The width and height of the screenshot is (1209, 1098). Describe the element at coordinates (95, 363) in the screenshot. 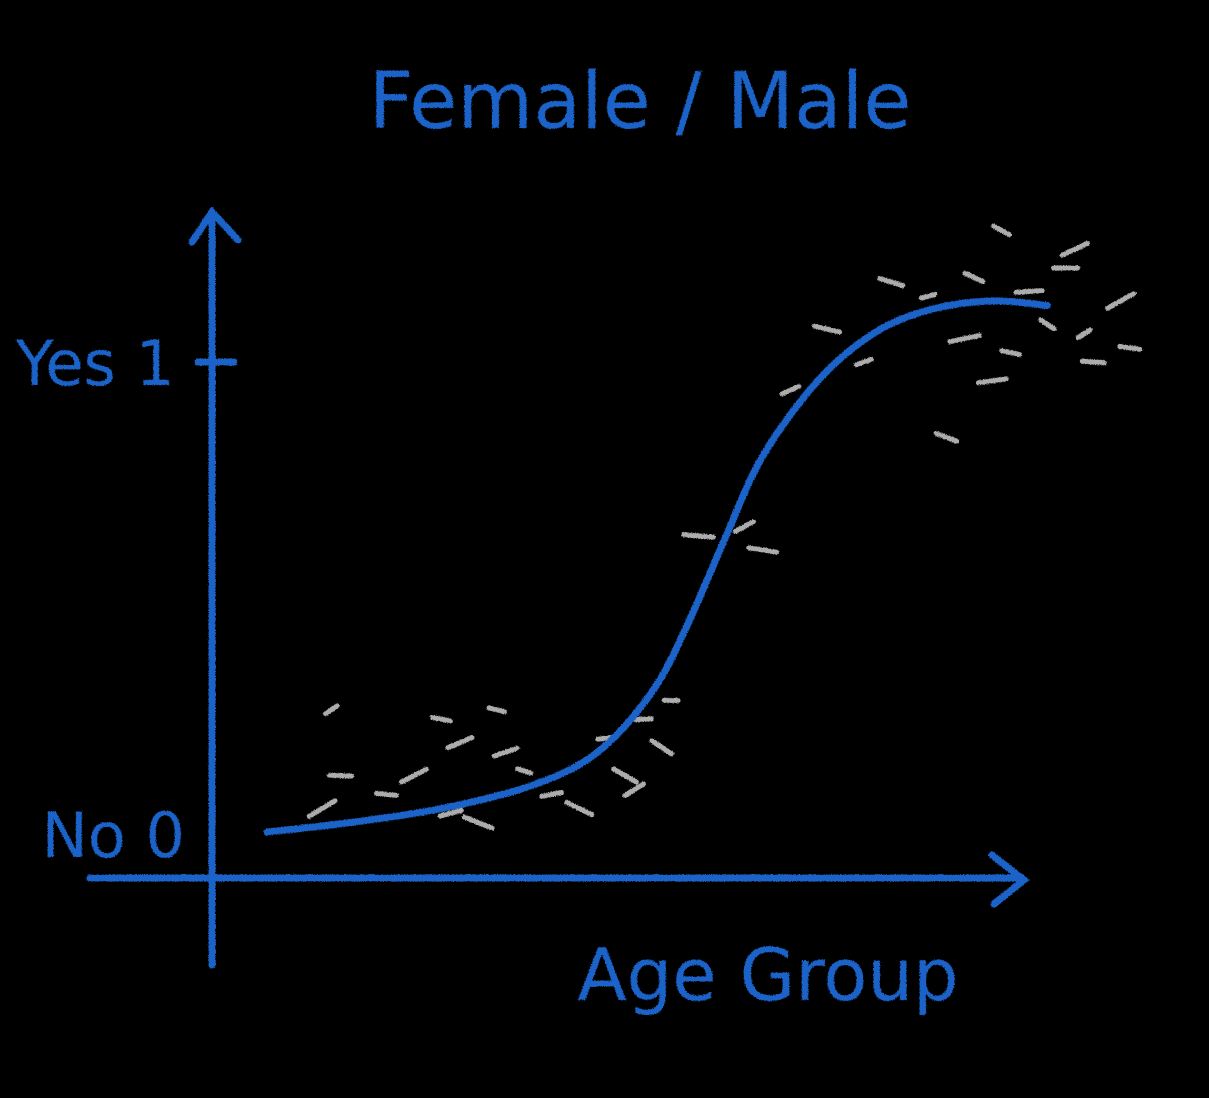

I see `y-tick-label-yes: Yes 1` at that location.